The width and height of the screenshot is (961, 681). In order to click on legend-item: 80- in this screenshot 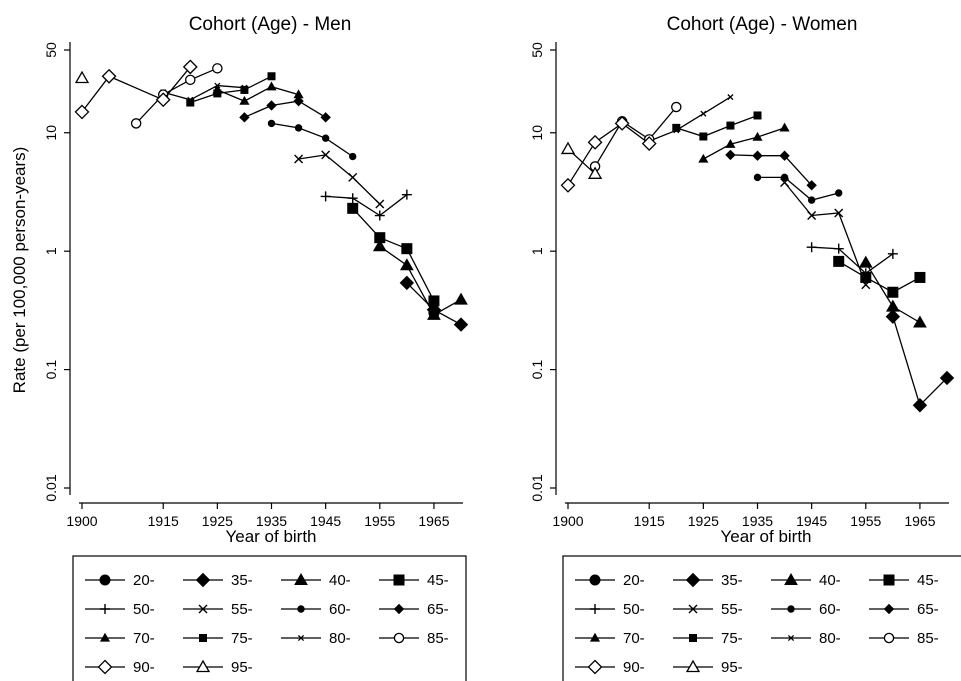, I will do `click(316, 638)`.